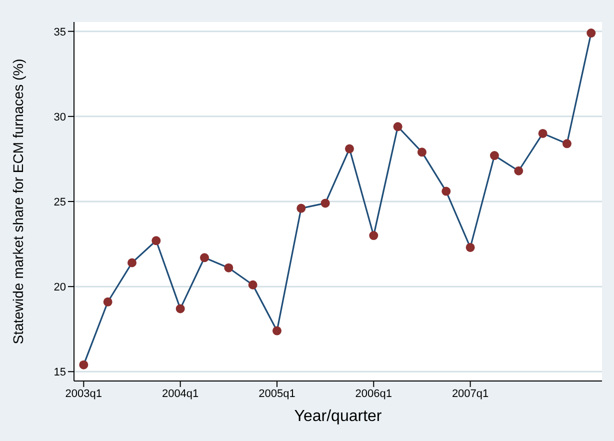 The image size is (614, 441). Describe the element at coordinates (470, 394) in the screenshot. I see `x-tick-label: 2007q1` at that location.